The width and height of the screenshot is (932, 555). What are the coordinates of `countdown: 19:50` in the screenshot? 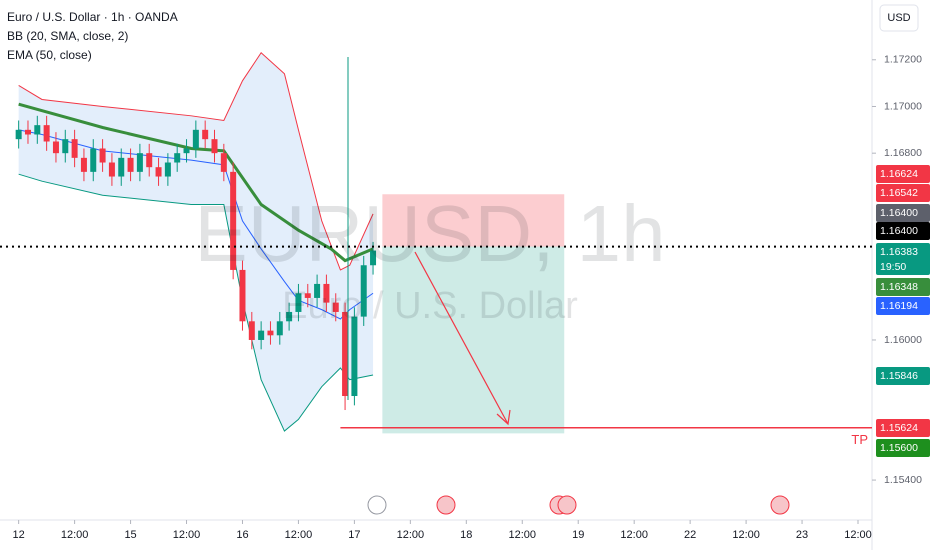 It's located at (893, 267).